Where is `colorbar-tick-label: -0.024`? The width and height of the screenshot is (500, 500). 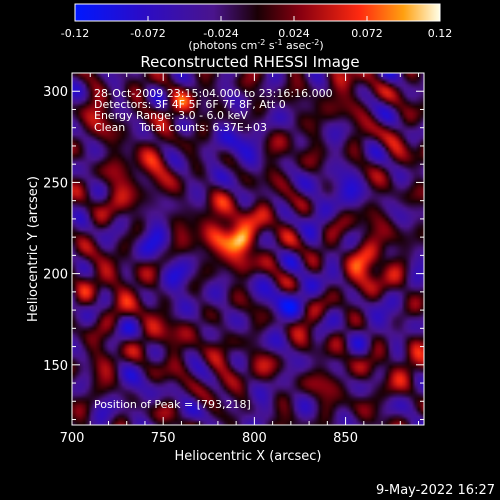
colorbar-tick-label: -0.024 is located at coordinates (220, 33).